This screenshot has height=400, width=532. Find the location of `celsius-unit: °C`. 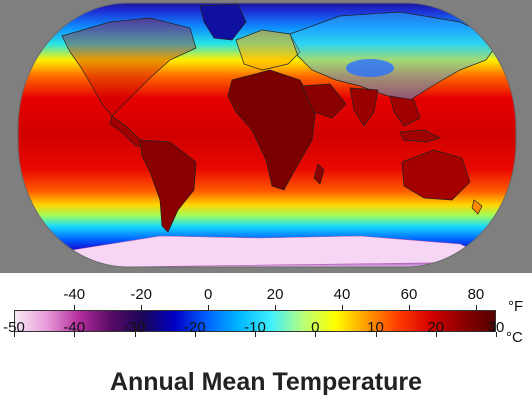

celsius-unit: °C is located at coordinates (514, 337).